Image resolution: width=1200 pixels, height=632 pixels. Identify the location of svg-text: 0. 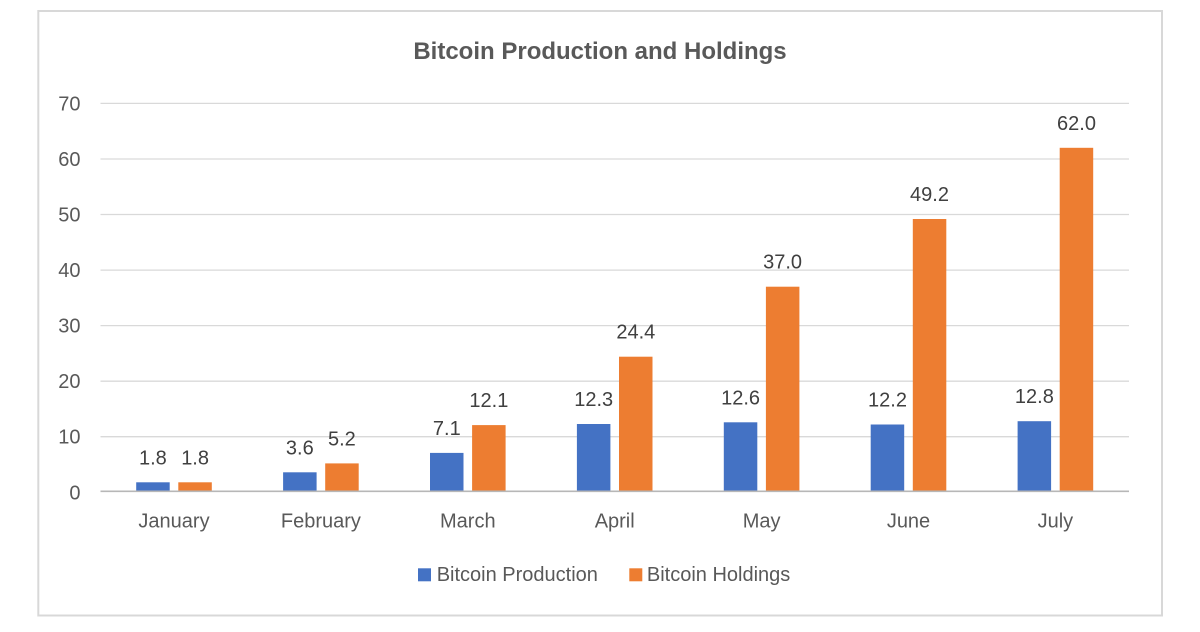
(74, 493).